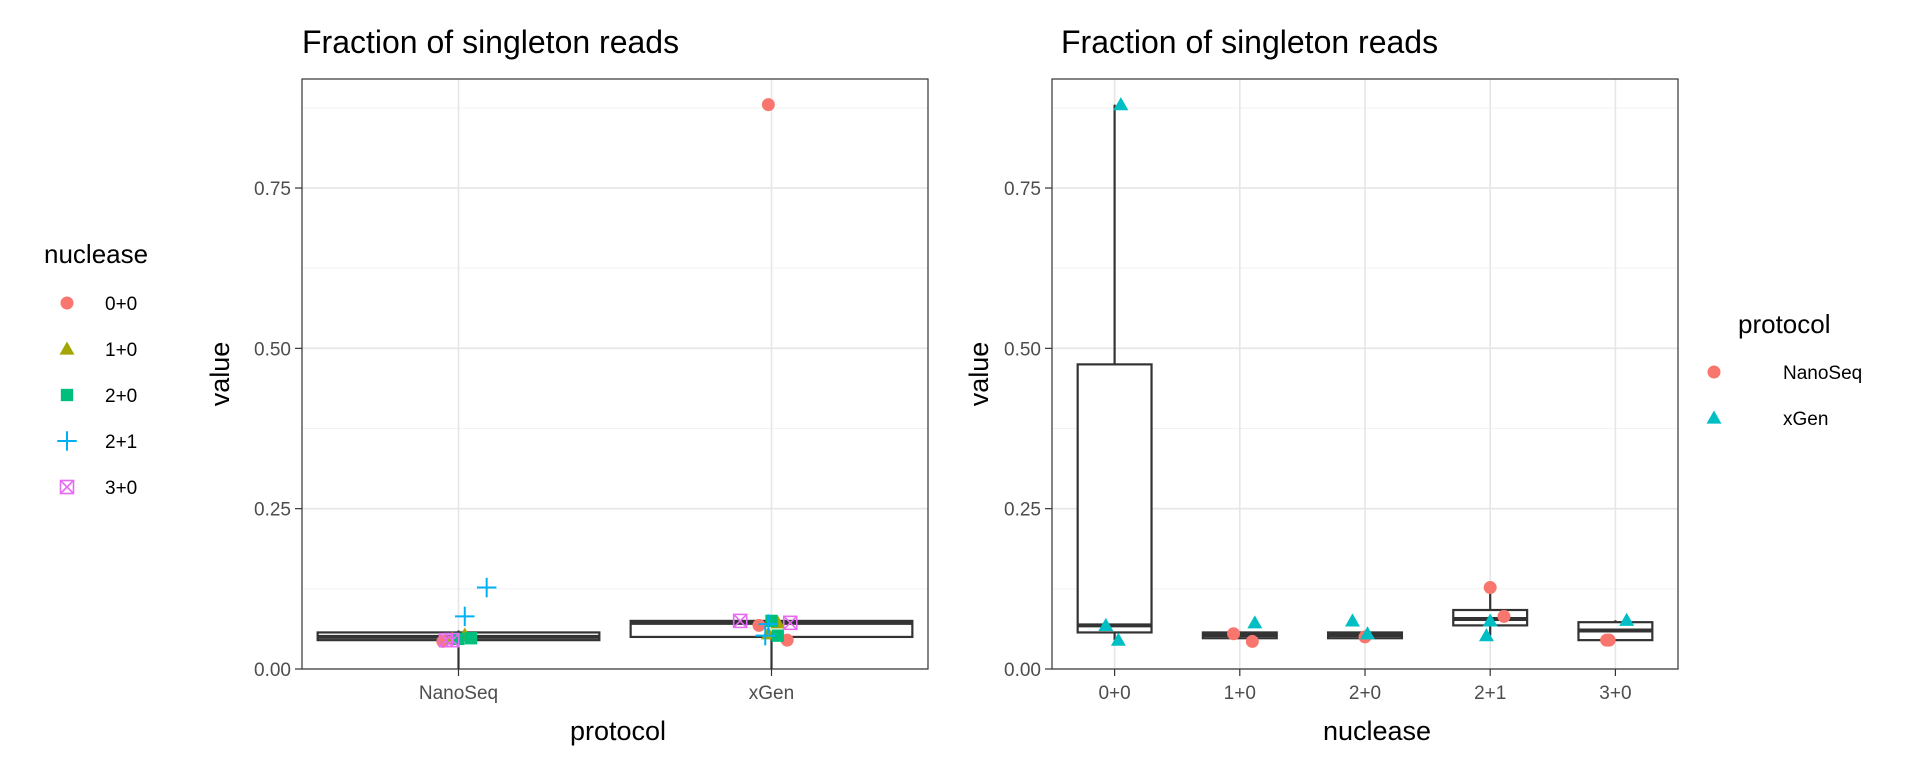 Image resolution: width=1920 pixels, height=768 pixels. I want to click on legend-nuclease-entry-3+0: 3+0, so click(98, 488).